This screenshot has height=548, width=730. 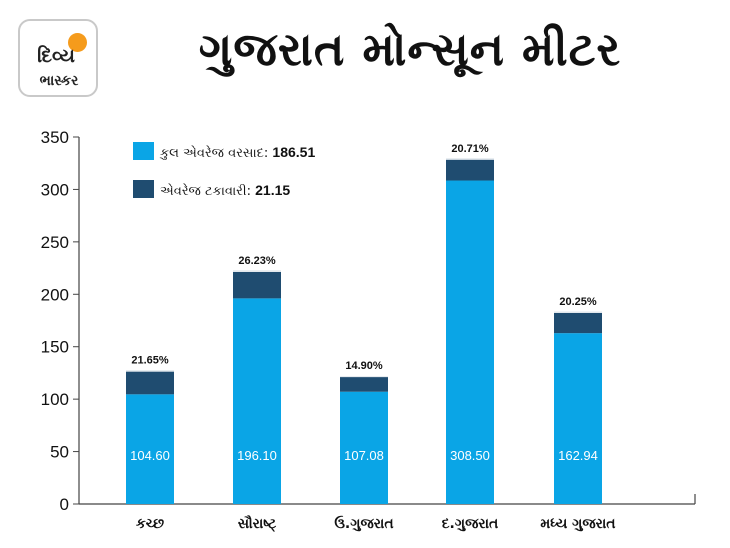 What do you see at coordinates (364, 455) in the screenshot?
I see `bar-value-label: 107.08` at bounding box center [364, 455].